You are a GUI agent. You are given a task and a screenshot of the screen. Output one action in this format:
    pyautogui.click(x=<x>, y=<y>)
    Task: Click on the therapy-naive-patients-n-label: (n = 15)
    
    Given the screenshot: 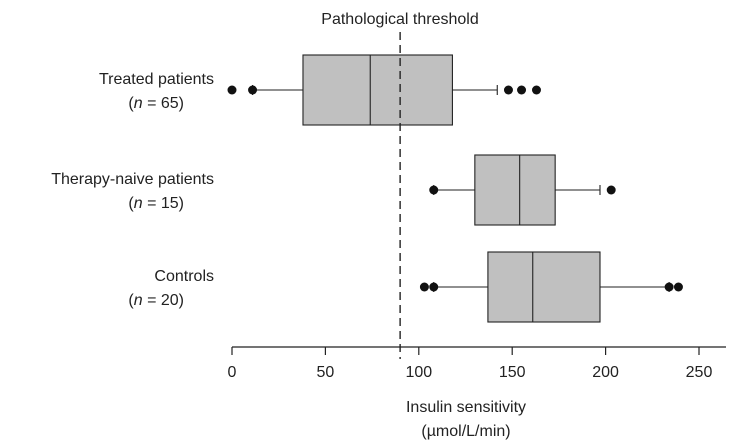 What is the action you would take?
    pyautogui.click(x=156, y=203)
    